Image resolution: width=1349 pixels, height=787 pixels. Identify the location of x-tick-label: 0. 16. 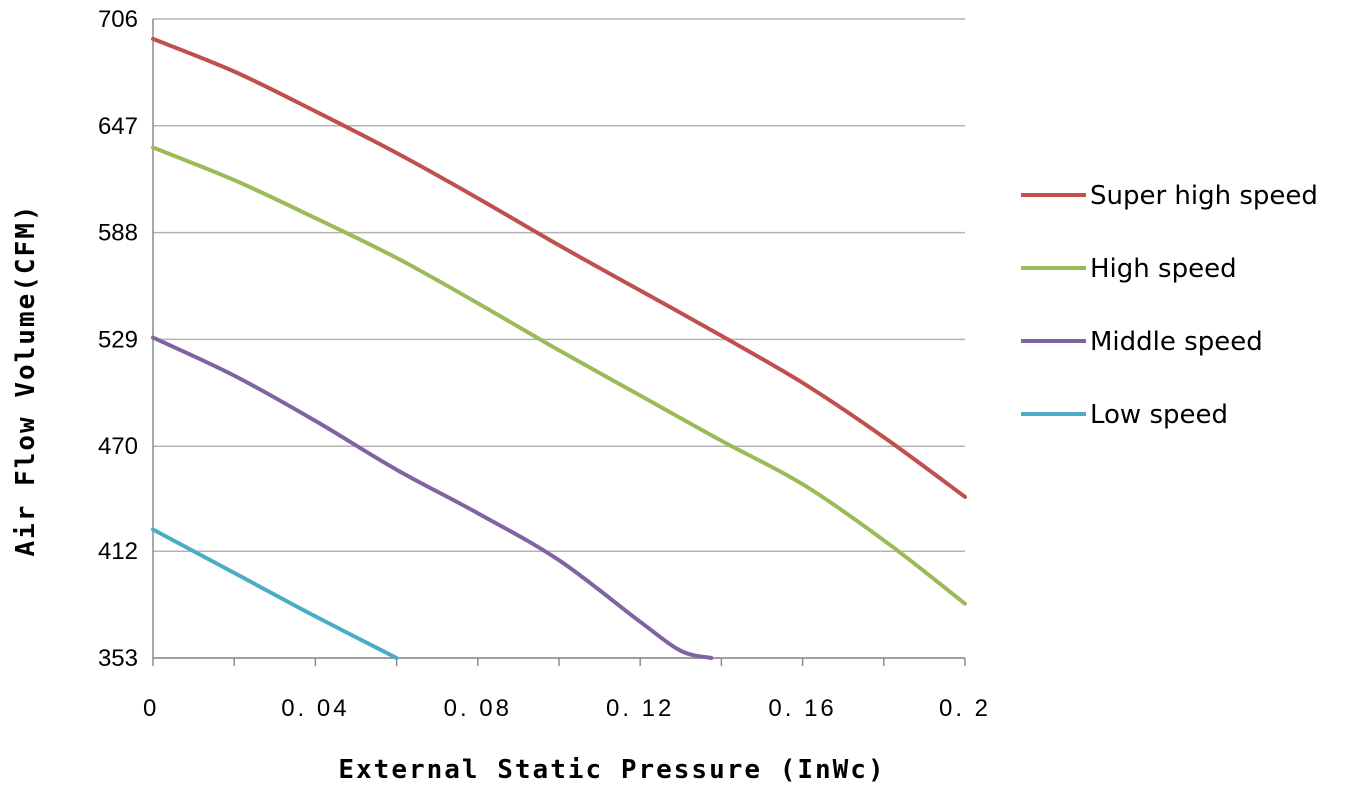
(802, 708).